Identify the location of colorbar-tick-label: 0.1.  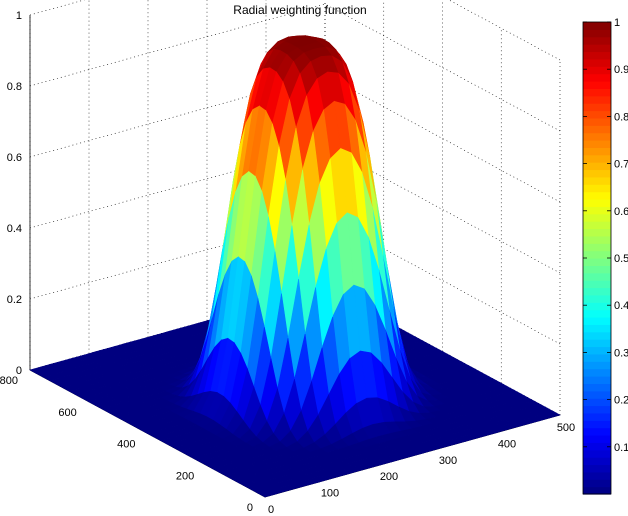
(621, 448).